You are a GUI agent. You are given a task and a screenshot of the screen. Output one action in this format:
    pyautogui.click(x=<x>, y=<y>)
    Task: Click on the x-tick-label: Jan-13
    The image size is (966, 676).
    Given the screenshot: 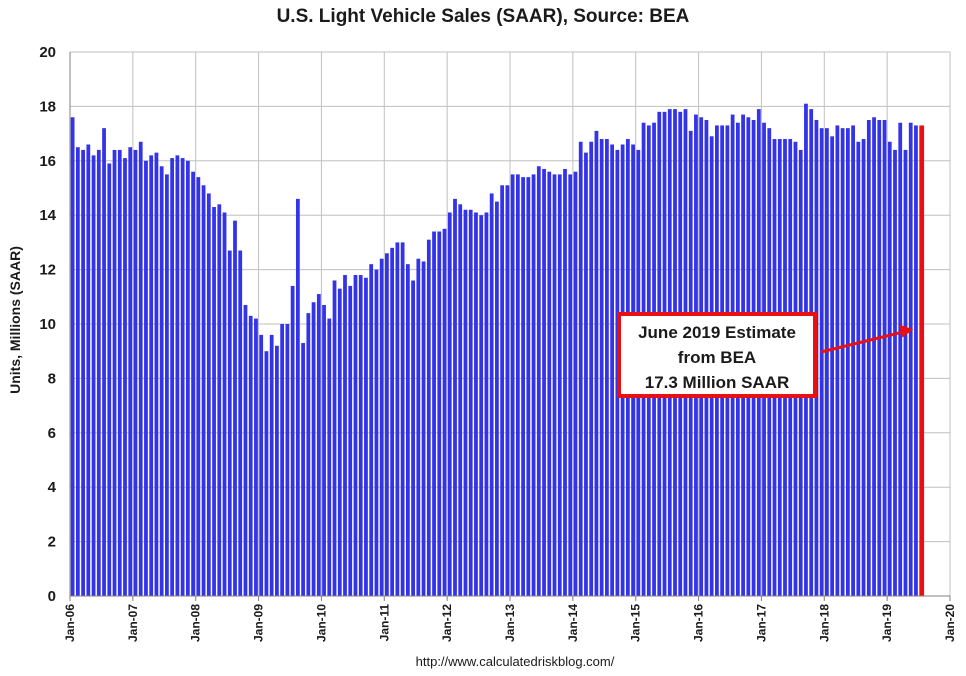 What is the action you would take?
    pyautogui.click(x=510, y=623)
    